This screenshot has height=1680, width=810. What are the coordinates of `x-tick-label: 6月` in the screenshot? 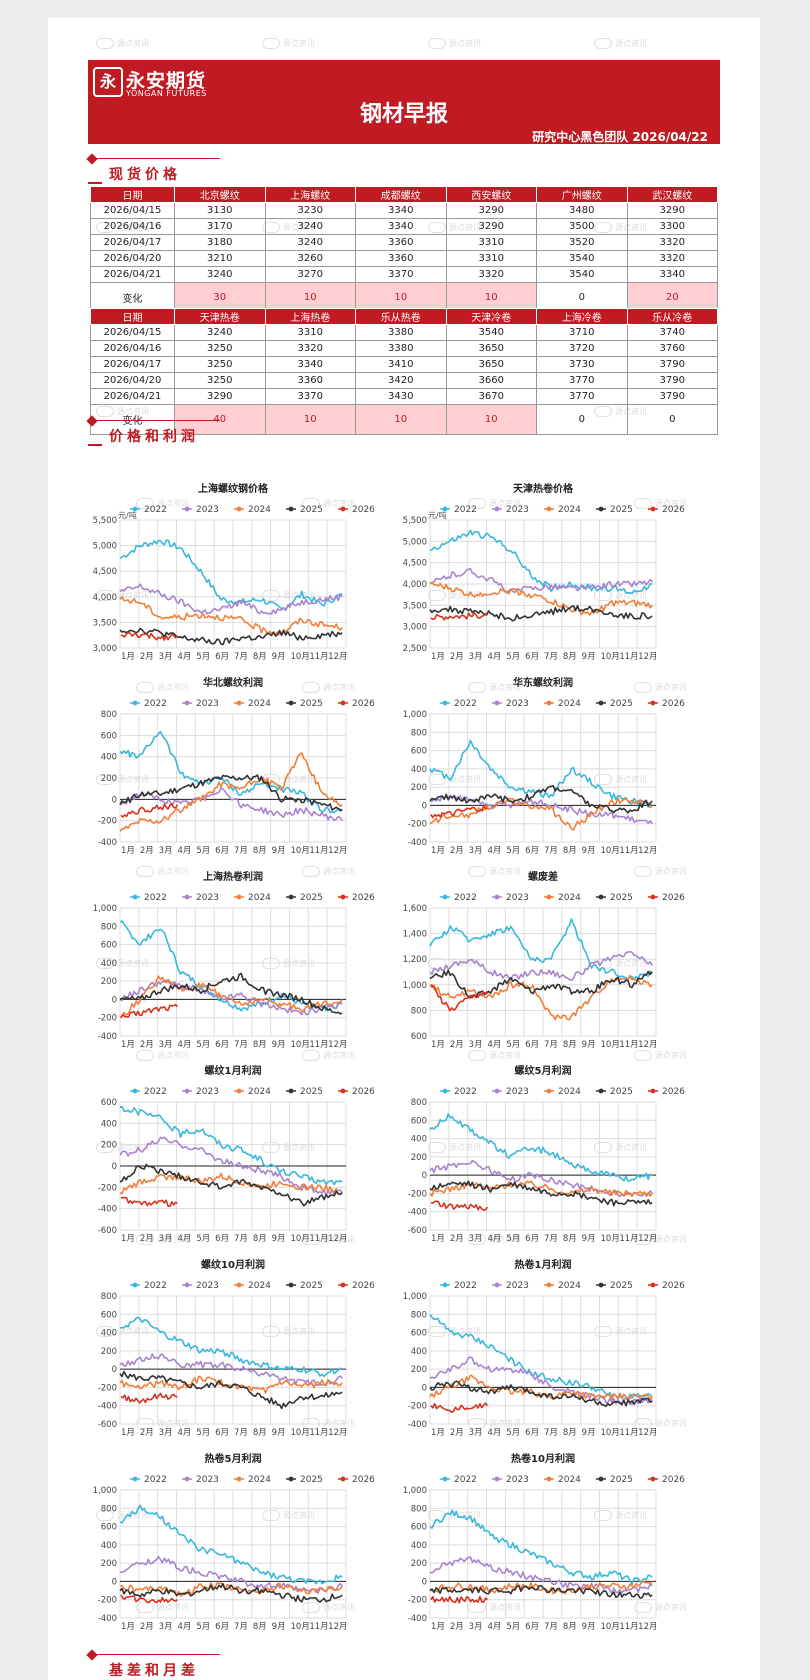 It's located at (222, 851).